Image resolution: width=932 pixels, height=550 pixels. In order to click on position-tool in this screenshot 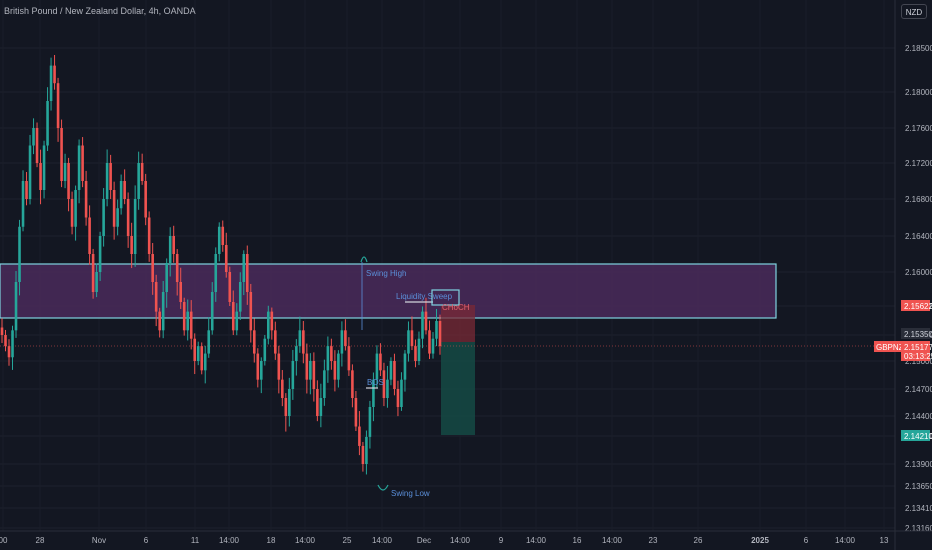, I will do `click(458, 370)`.